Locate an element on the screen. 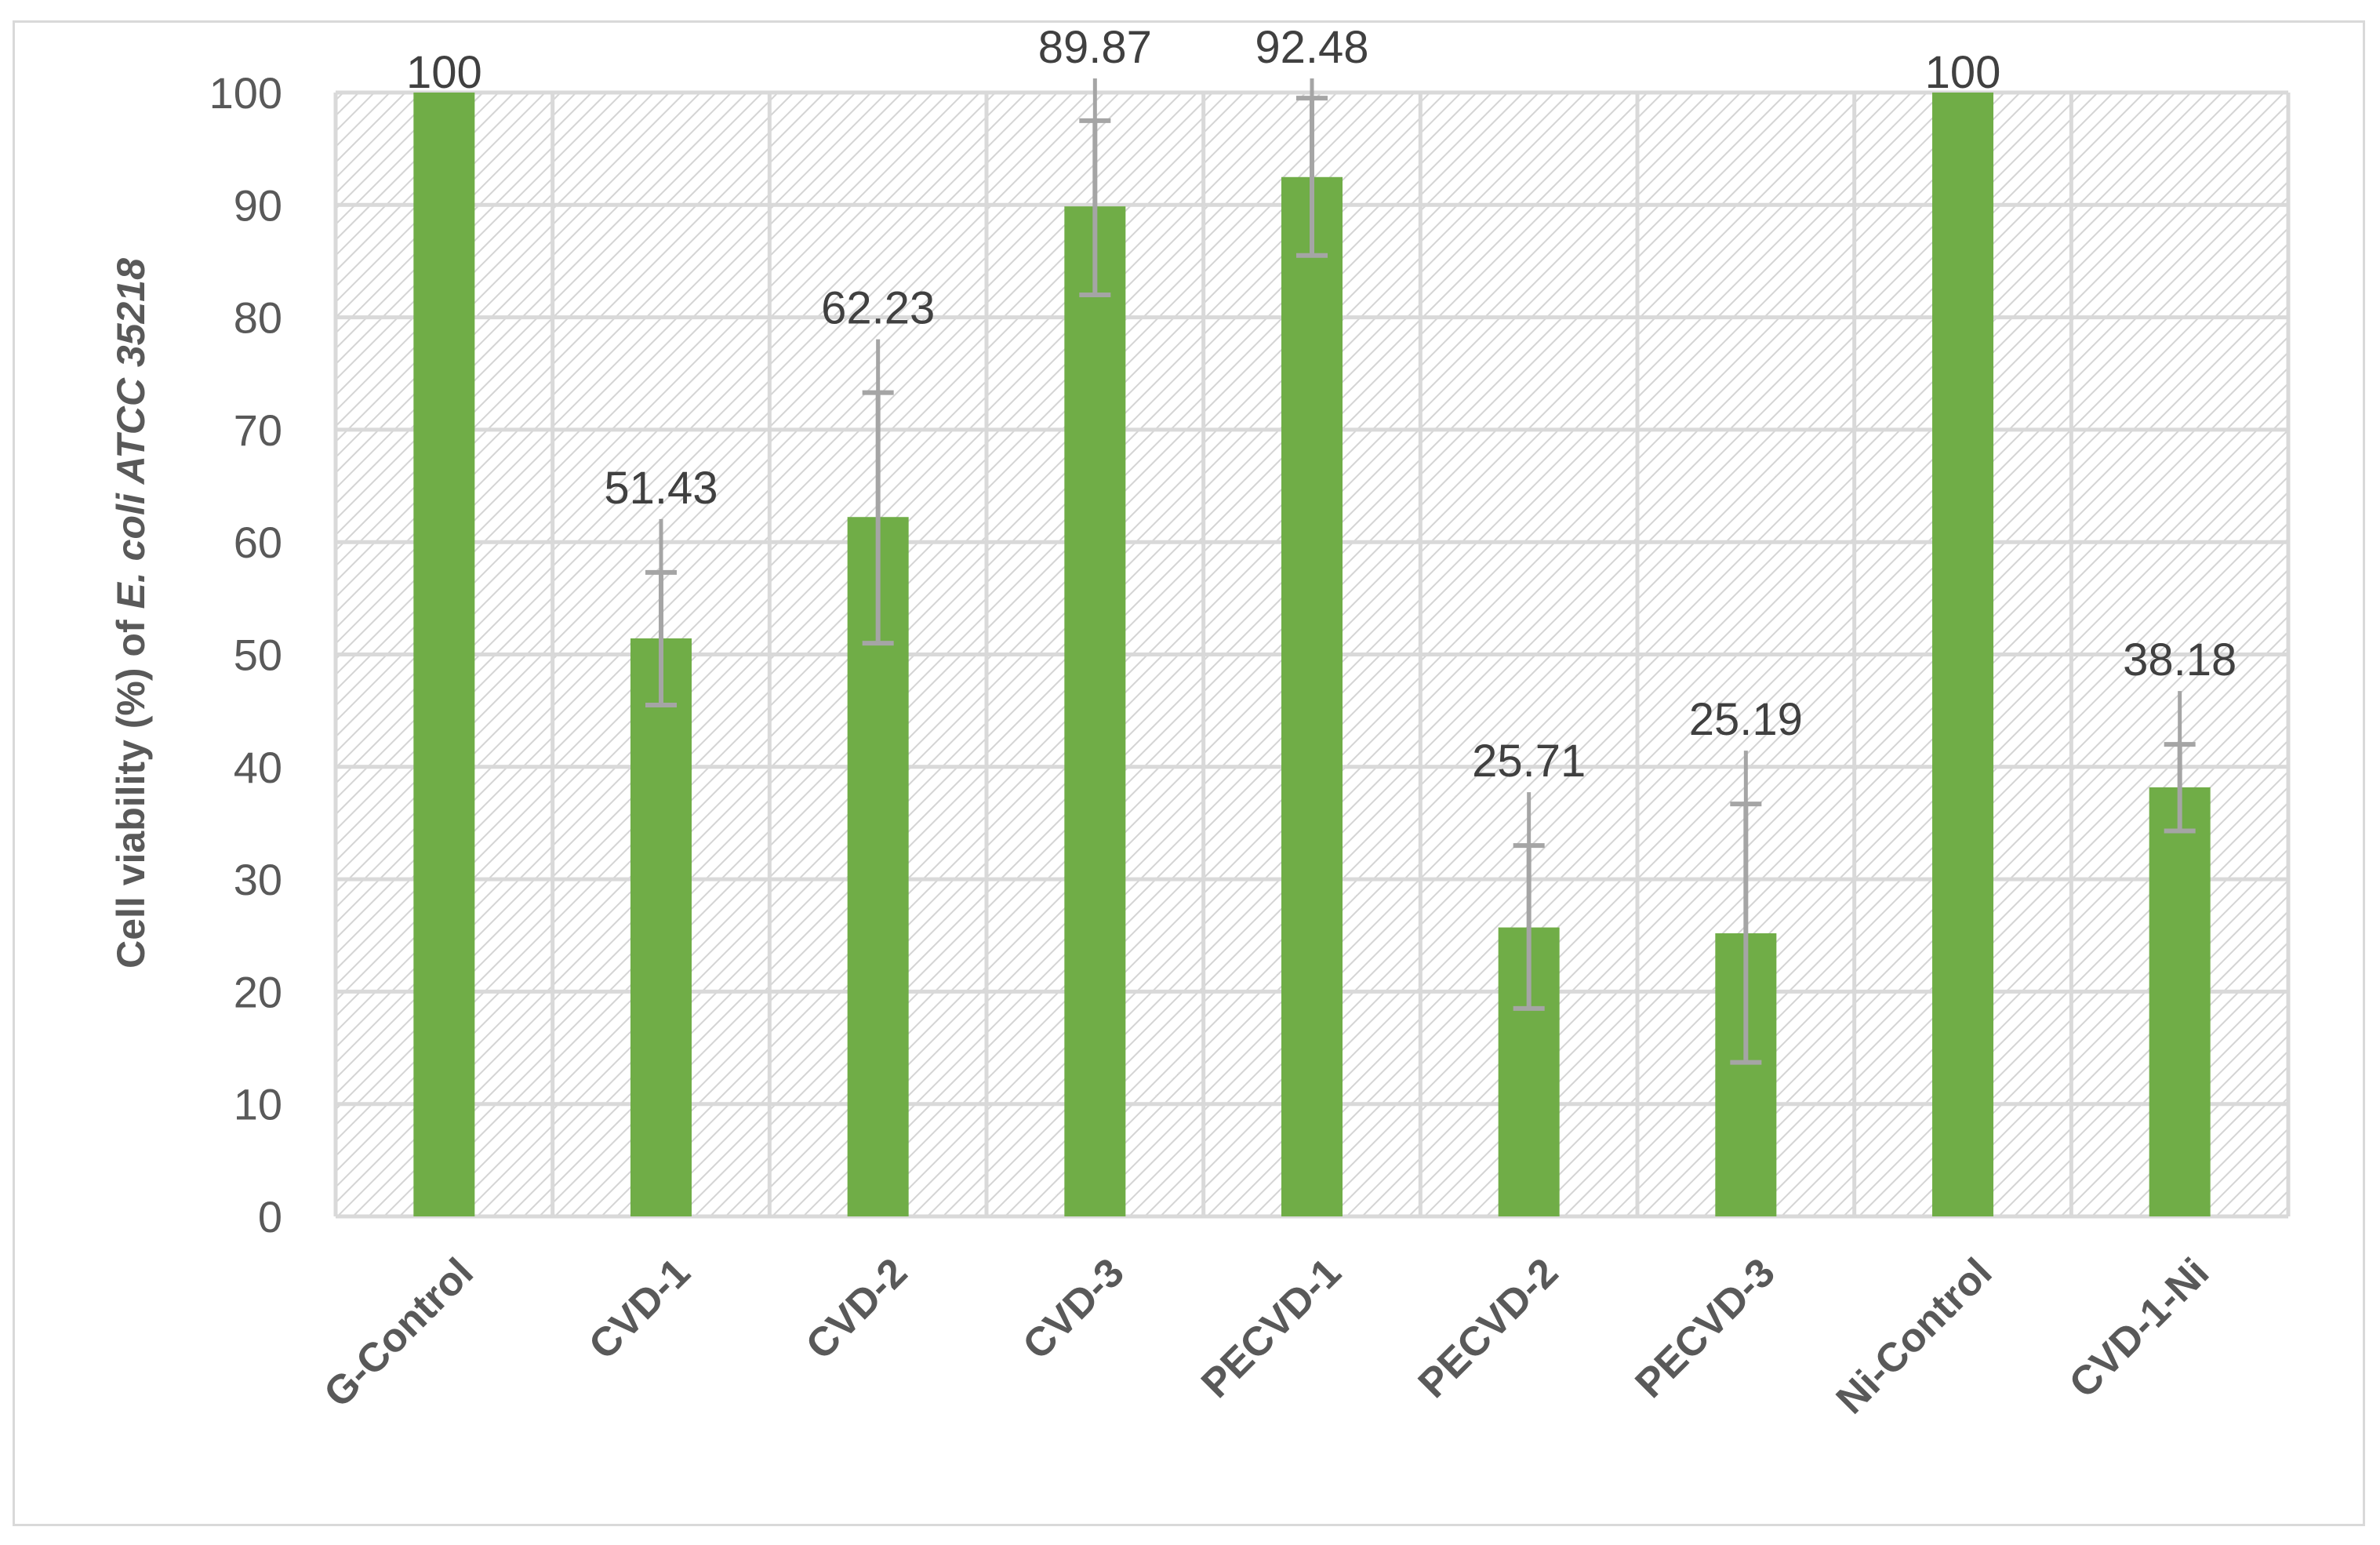  y-tick-label: 80 is located at coordinates (258, 318).